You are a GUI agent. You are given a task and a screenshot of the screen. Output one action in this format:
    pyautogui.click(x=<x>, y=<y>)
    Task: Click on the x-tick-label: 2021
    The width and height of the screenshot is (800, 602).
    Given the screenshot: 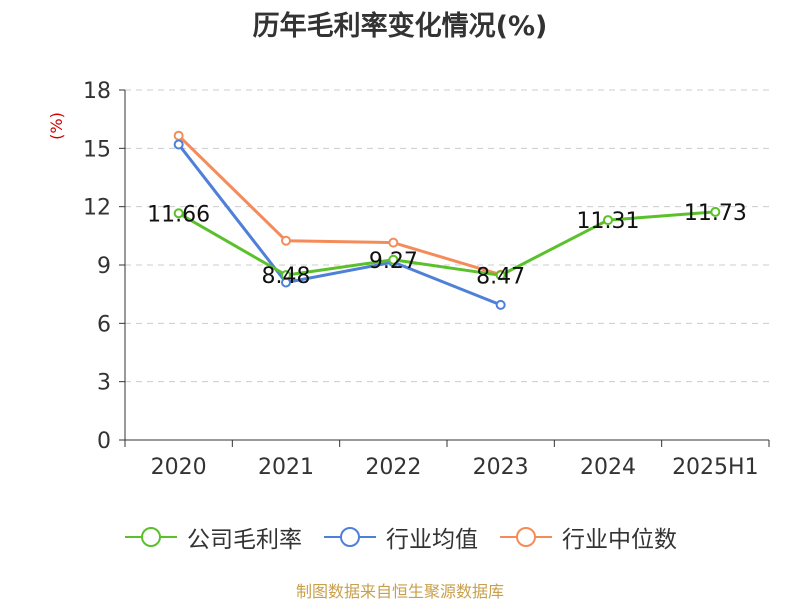 What is the action you would take?
    pyautogui.click(x=286, y=467)
    